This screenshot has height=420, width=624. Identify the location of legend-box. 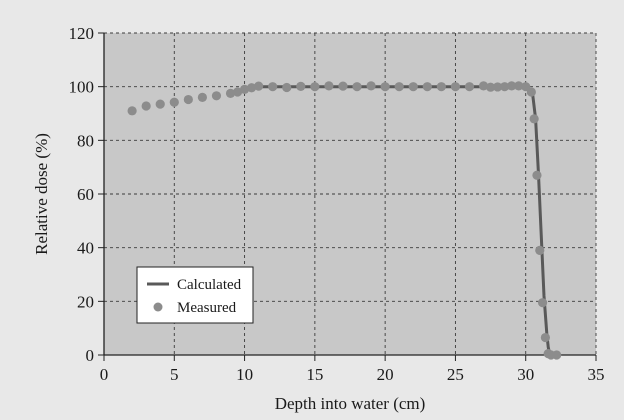
(195, 295).